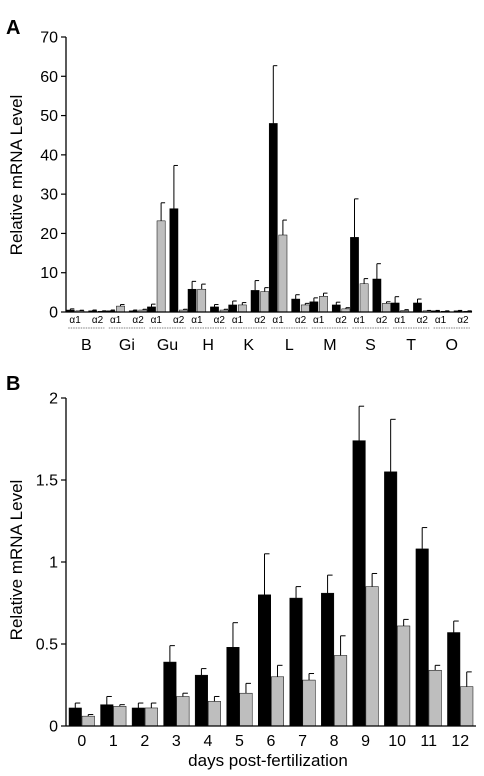 Image resolution: width=484 pixels, height=776 pixels. What do you see at coordinates (176, 741) in the screenshot?
I see `x-tick-label: 3` at bounding box center [176, 741].